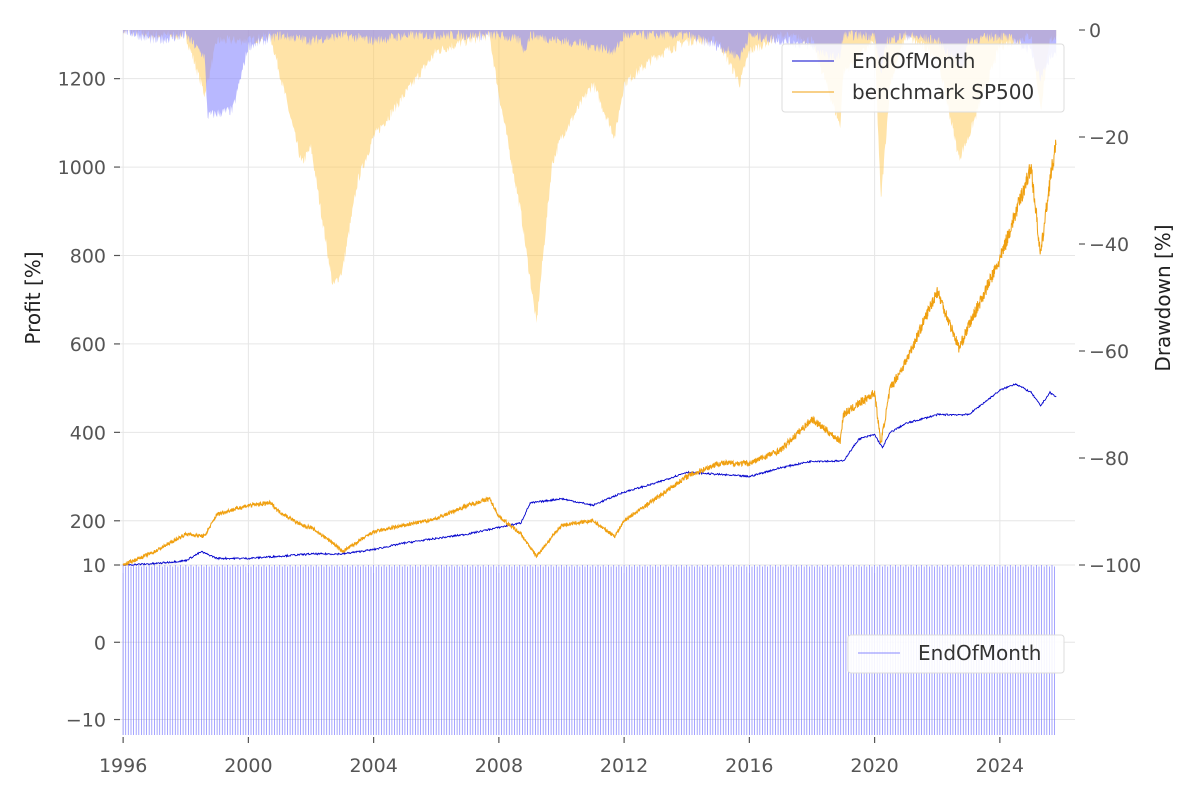 The image size is (1200, 800). Describe the element at coordinates (94, 566) in the screenshot. I see `y-tick-label-bottom: 10` at that location.